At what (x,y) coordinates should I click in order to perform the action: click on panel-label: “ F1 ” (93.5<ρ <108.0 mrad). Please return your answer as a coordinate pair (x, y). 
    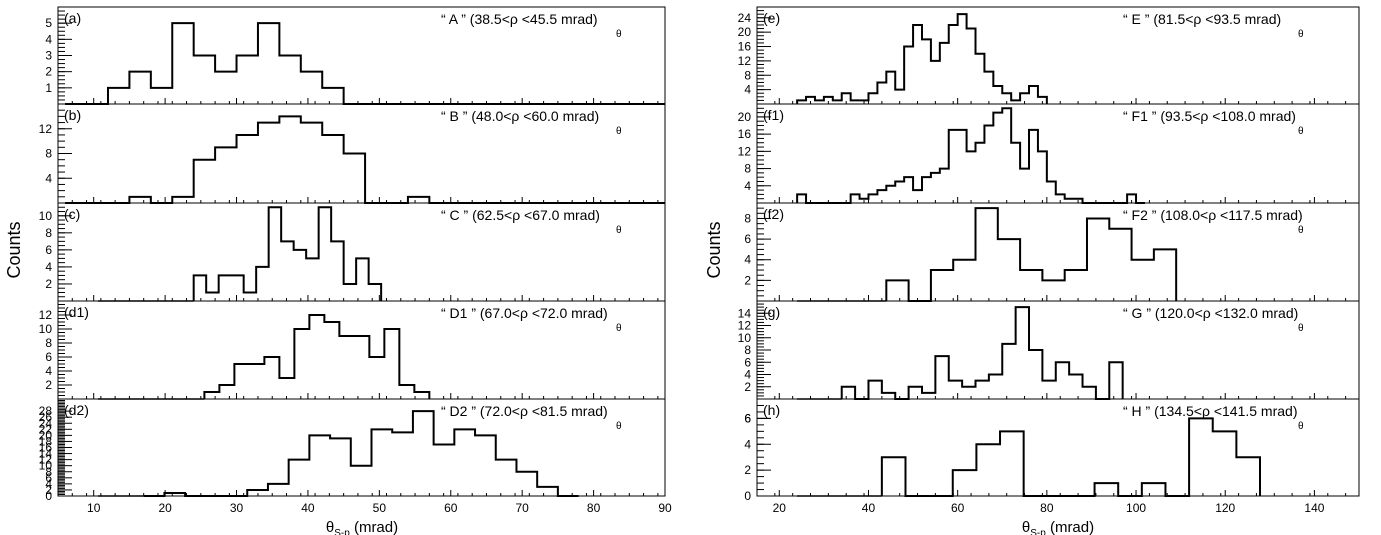
    Looking at the image, I should click on (1209, 116).